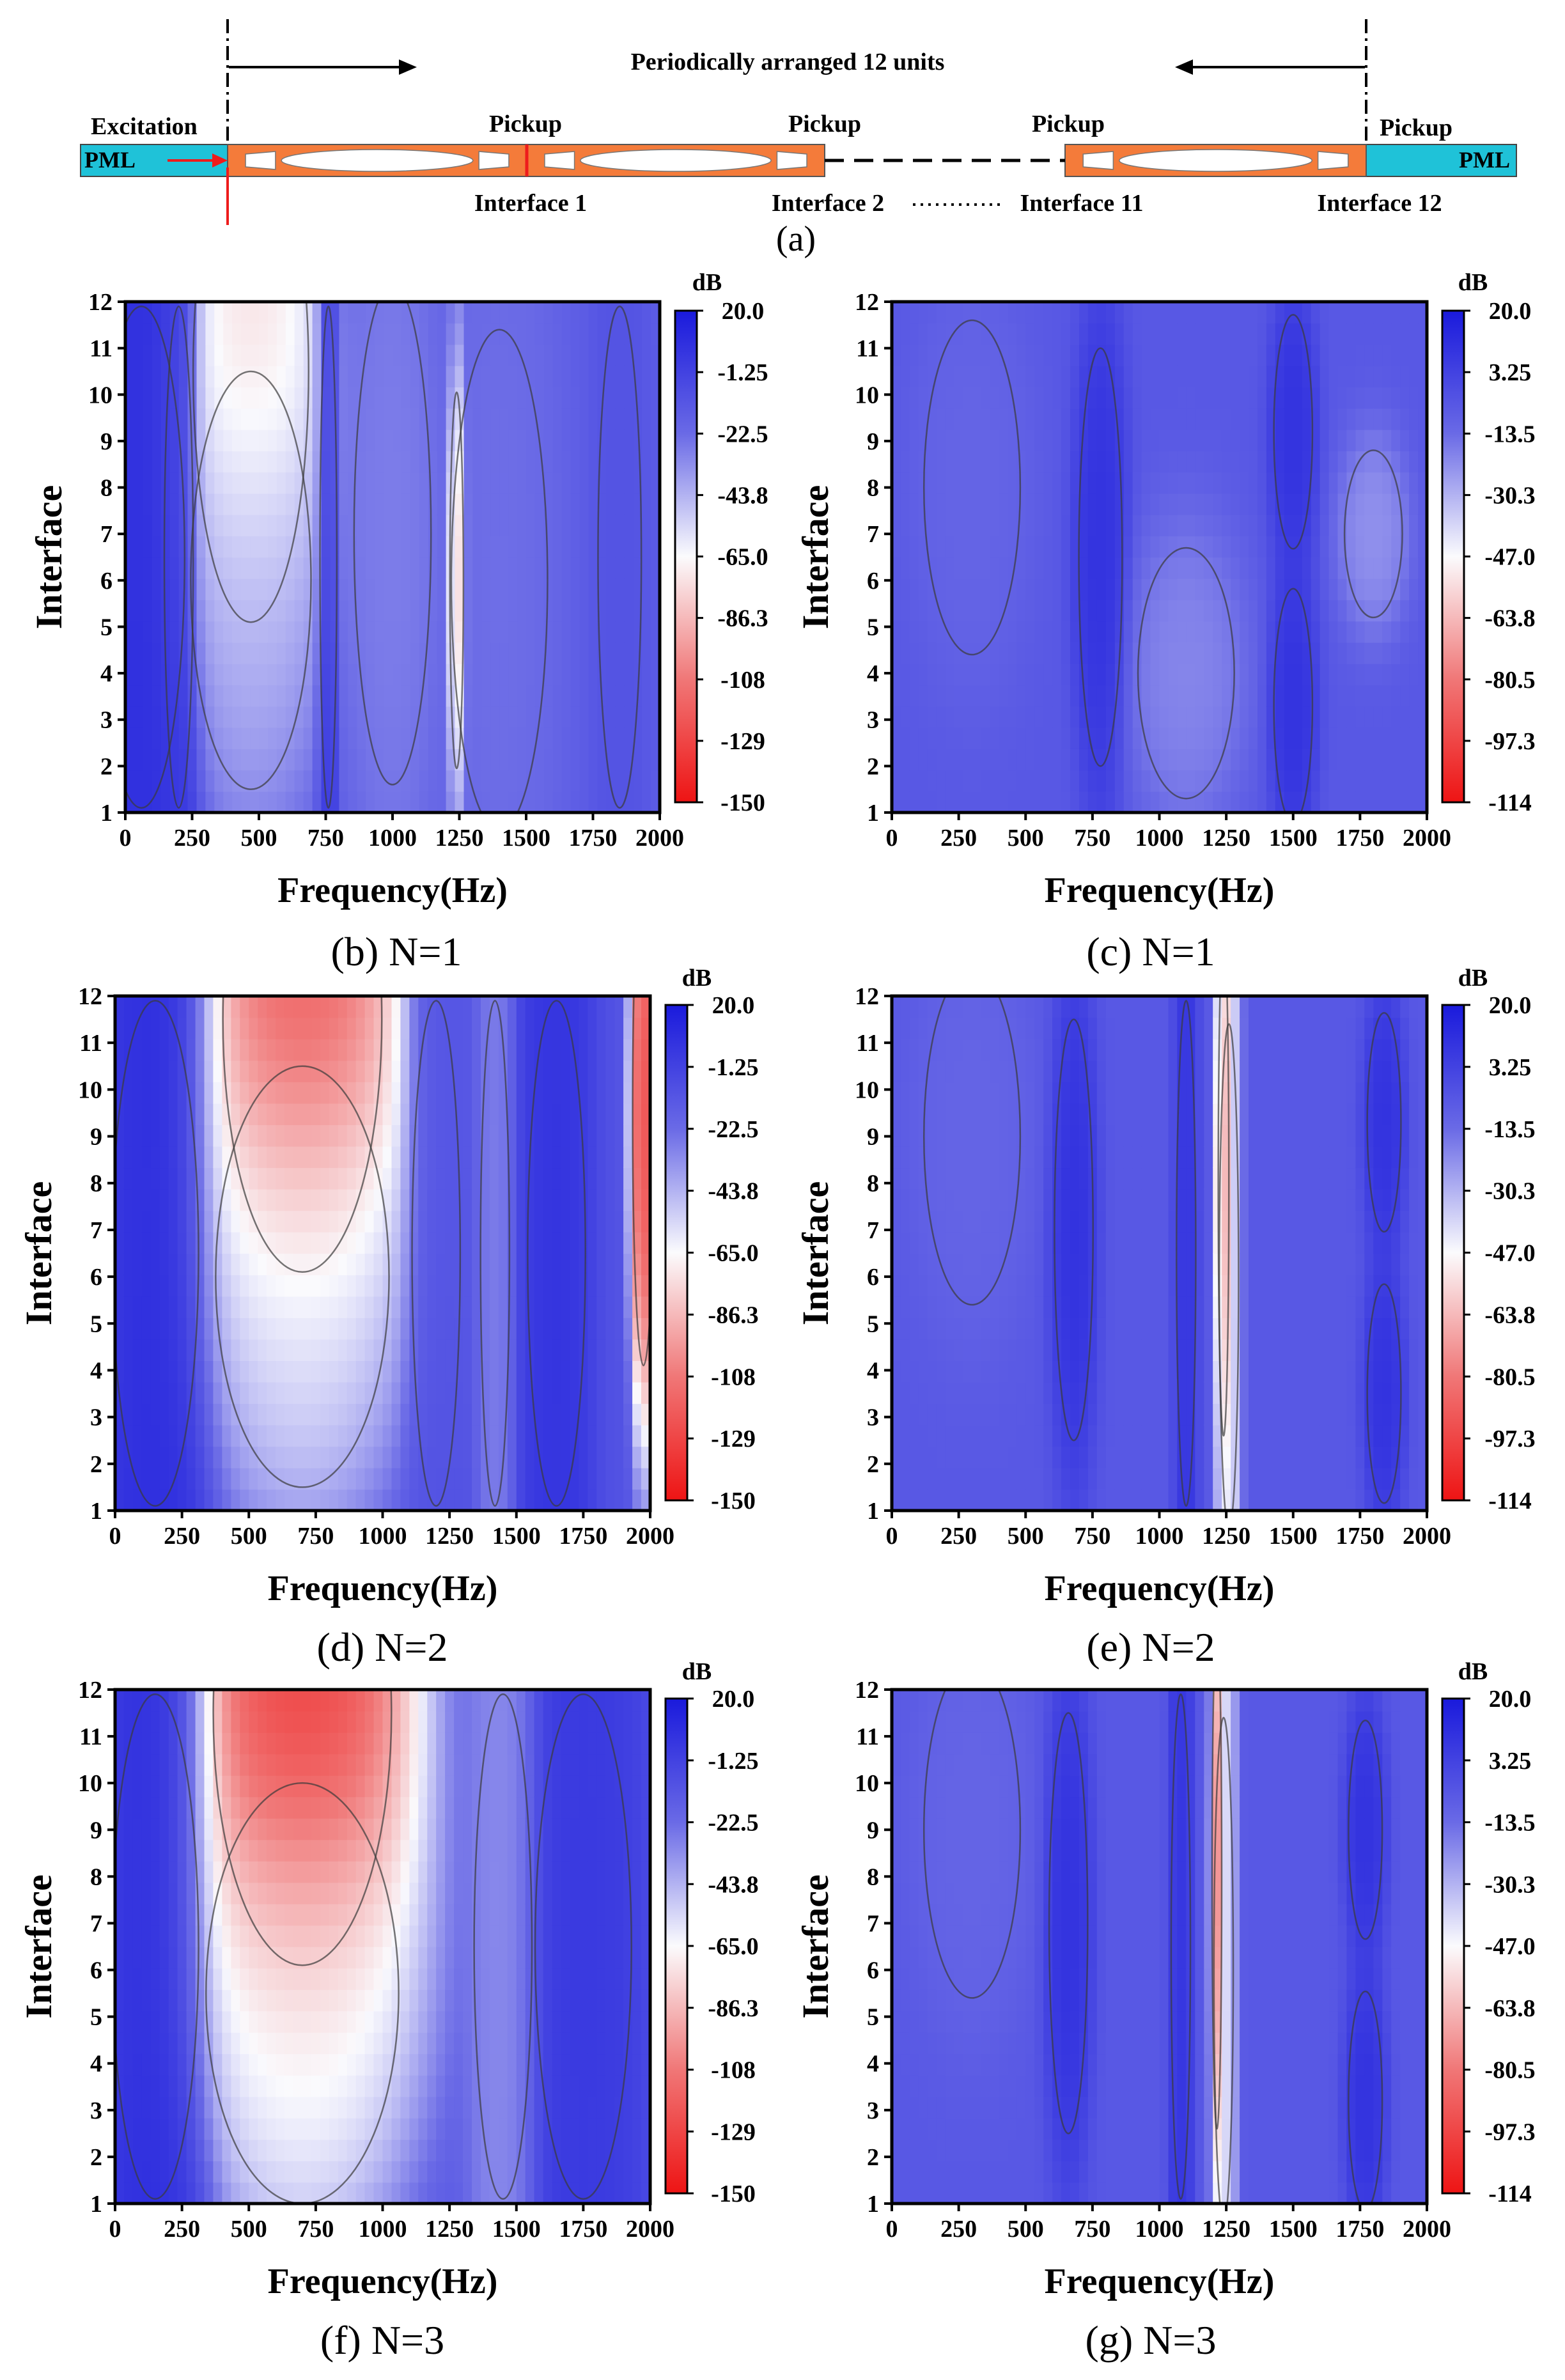 This screenshot has width=1565, height=2380. I want to click on y-tick-label: 9, so click(106, 441).